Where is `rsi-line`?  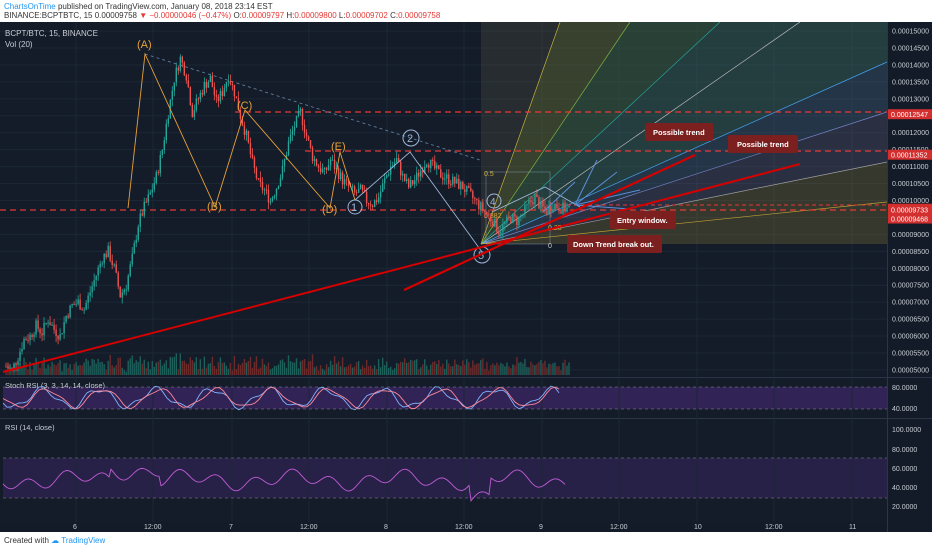 rsi-line is located at coordinates (284, 485).